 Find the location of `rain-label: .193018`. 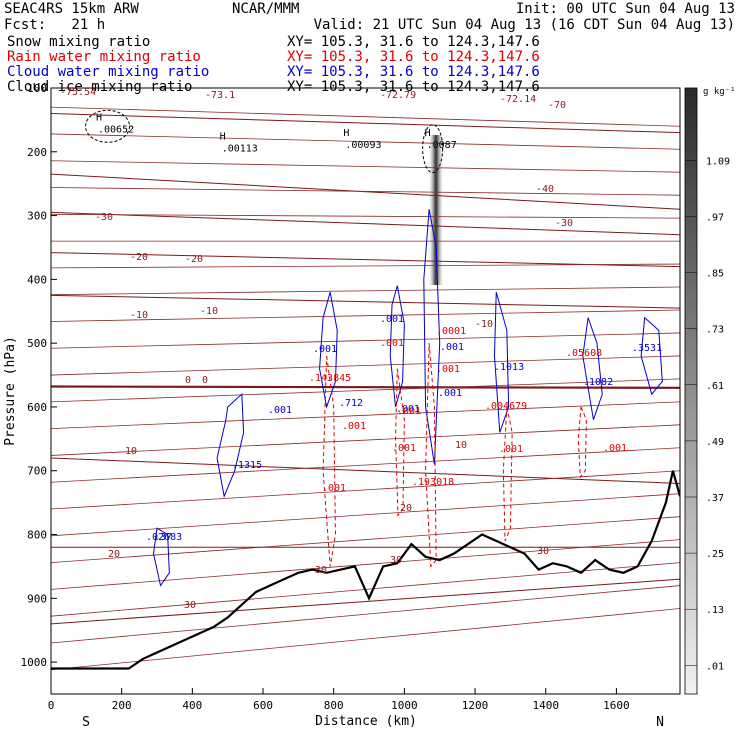

rain-label: .193018 is located at coordinates (433, 482).